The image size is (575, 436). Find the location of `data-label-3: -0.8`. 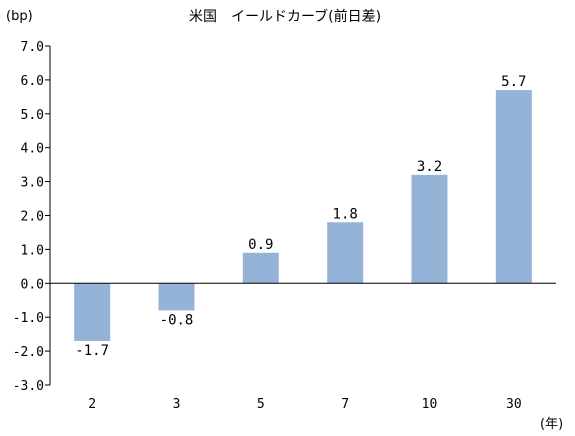

data-label-3: -0.8 is located at coordinates (177, 320).